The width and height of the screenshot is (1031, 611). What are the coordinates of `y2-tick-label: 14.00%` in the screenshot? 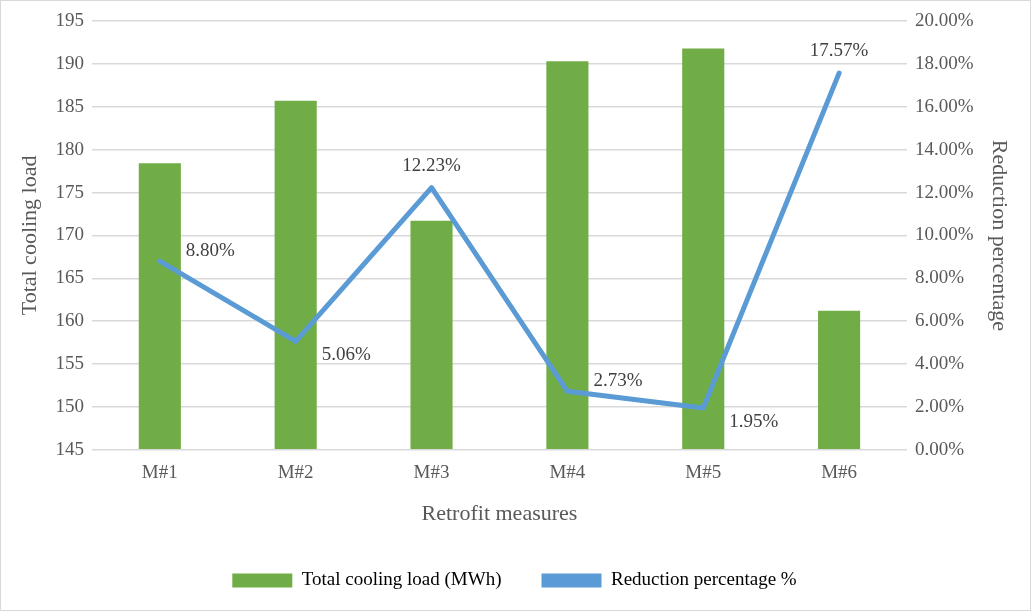 It's located at (944, 148).